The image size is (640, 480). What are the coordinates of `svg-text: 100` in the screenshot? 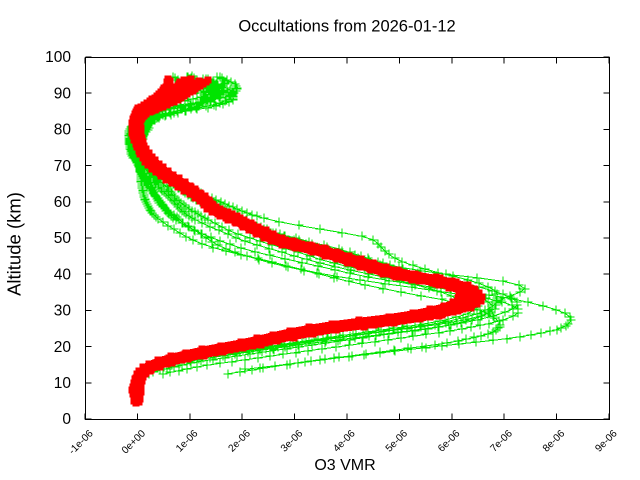 It's located at (58, 57).